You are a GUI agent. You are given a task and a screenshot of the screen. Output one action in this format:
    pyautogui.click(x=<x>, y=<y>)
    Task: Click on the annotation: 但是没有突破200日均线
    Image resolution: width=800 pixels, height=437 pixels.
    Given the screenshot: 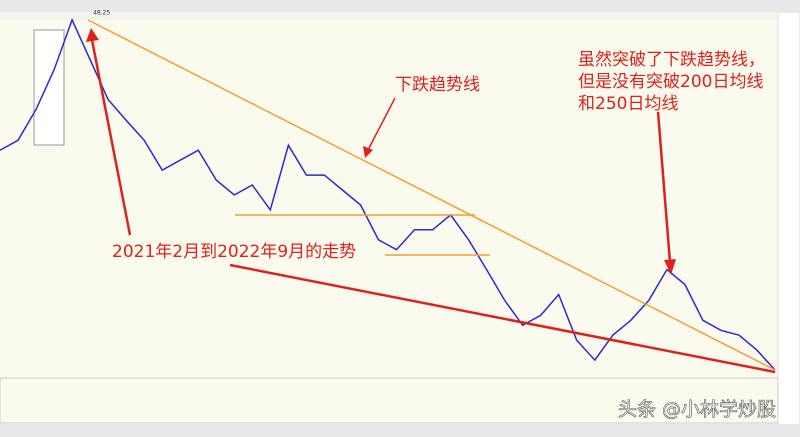 What is the action you would take?
    pyautogui.click(x=670, y=82)
    